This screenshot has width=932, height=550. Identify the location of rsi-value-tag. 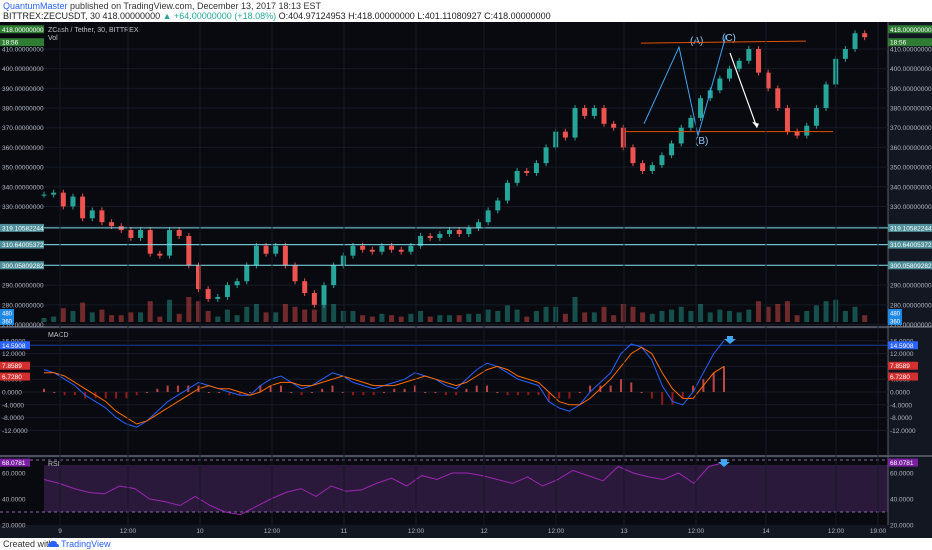
(903, 462).